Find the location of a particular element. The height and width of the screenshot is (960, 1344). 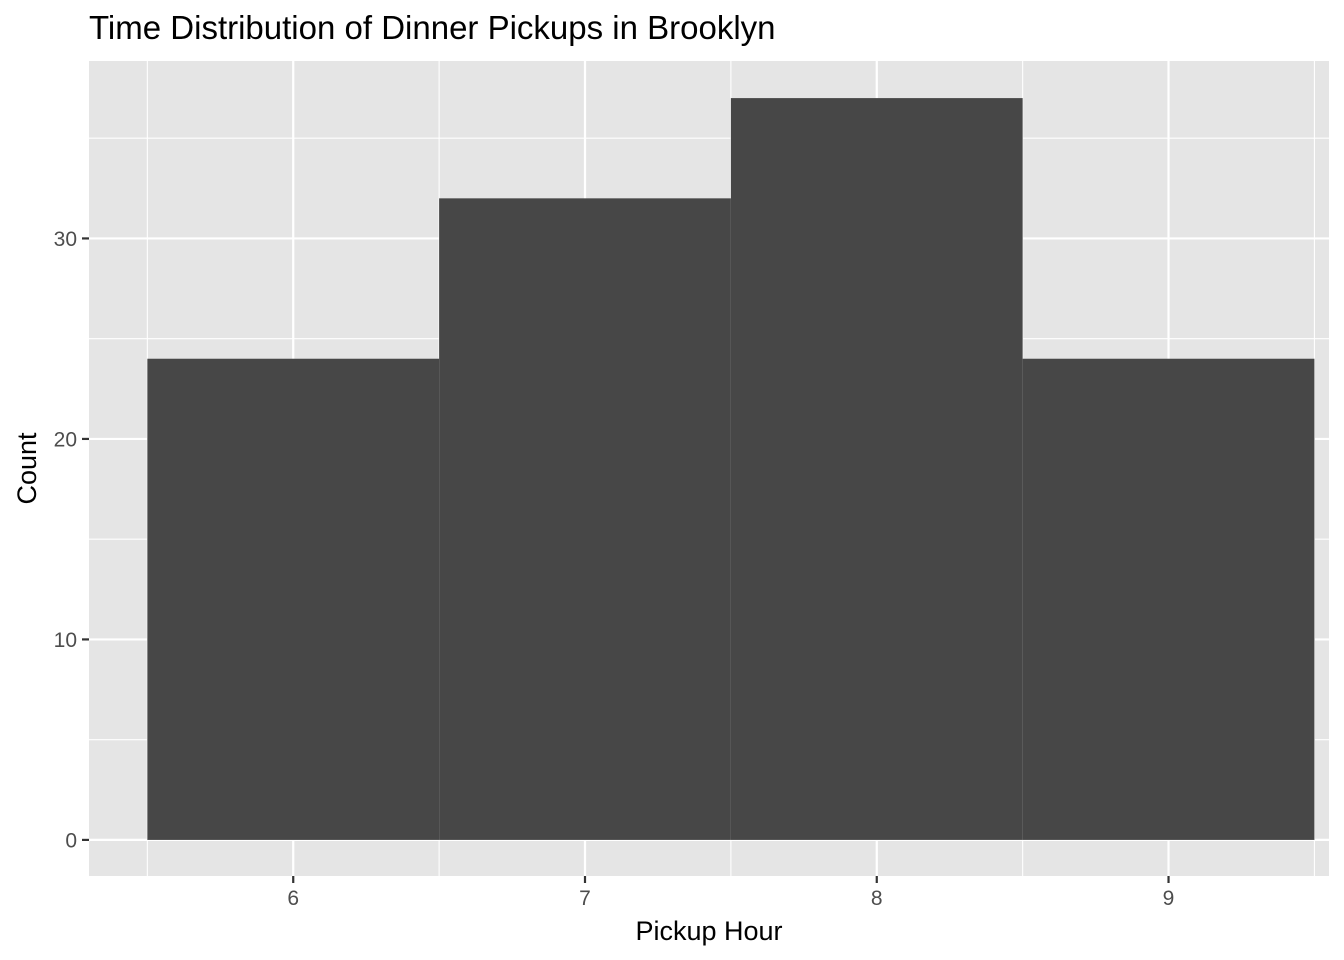

y-tick-label: 20 is located at coordinates (65, 439).